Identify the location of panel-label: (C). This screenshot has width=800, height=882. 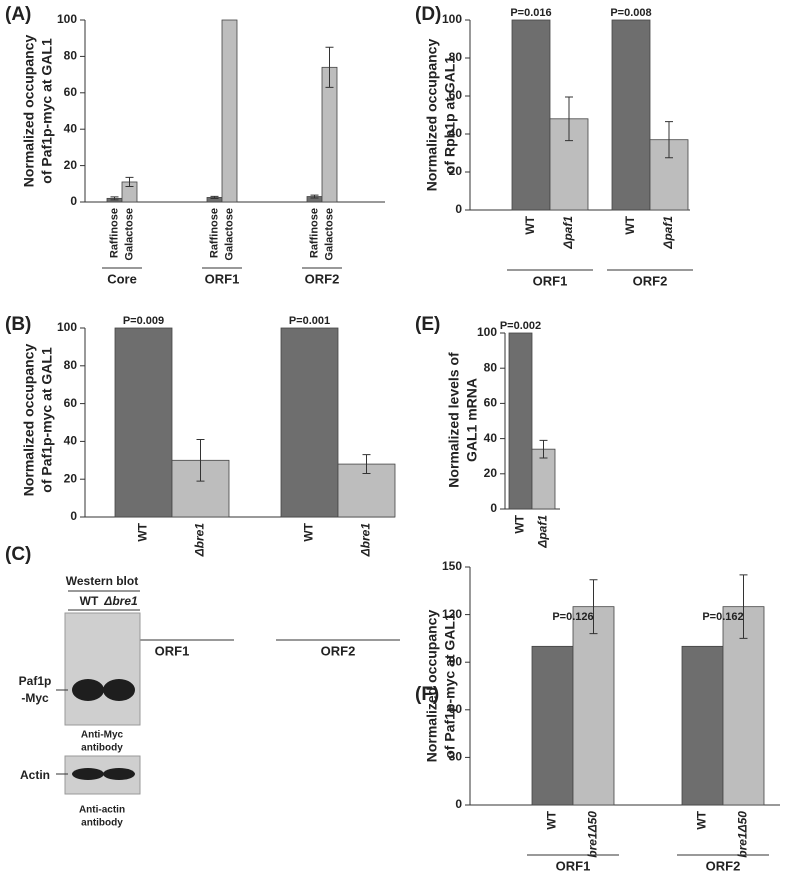
(18, 554).